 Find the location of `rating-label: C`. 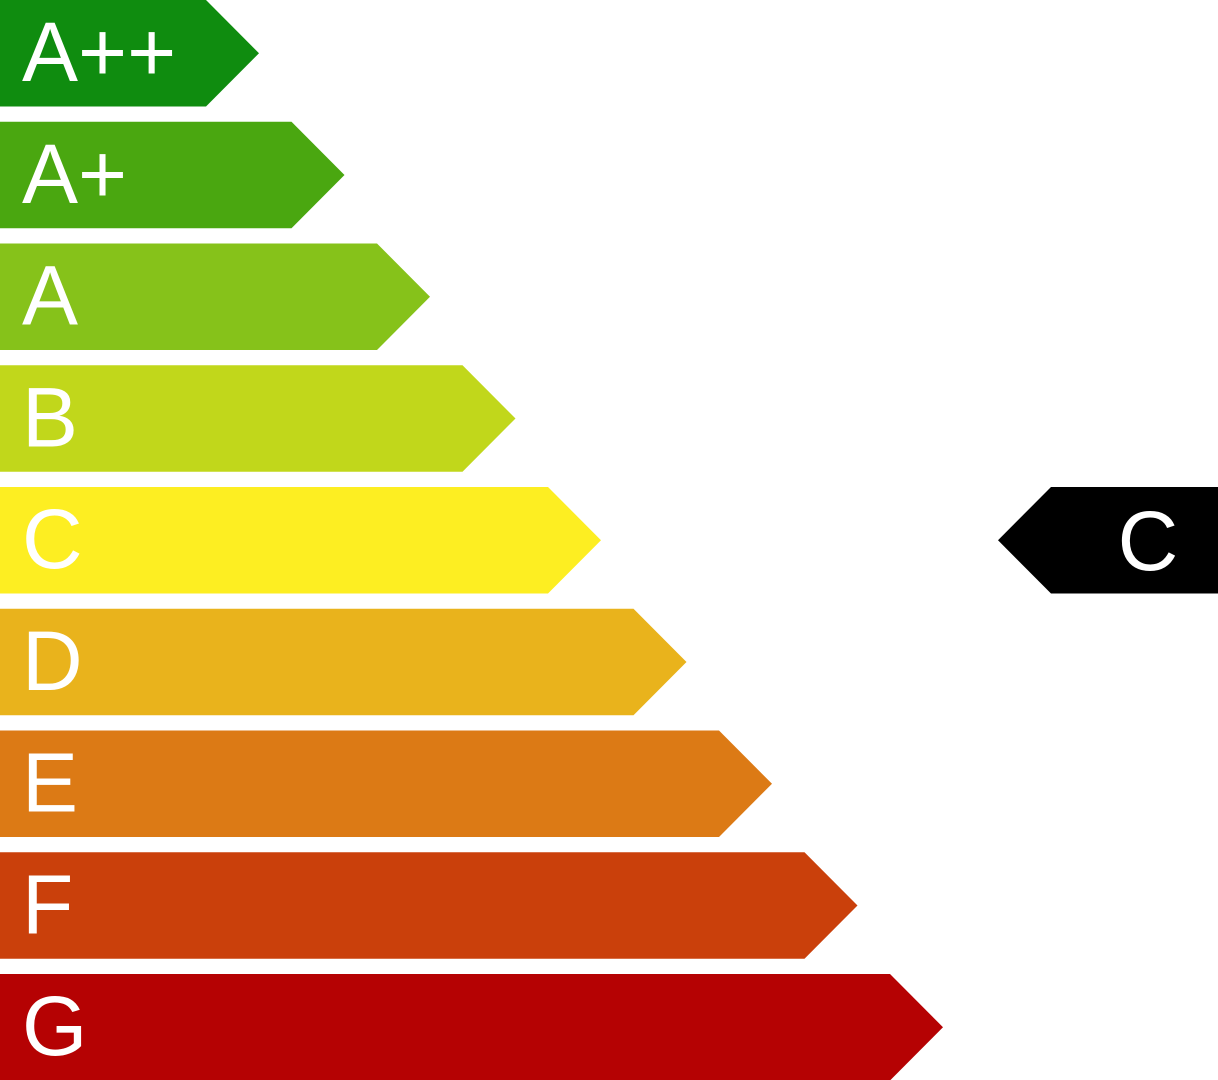

rating-label: C is located at coordinates (1148, 541).